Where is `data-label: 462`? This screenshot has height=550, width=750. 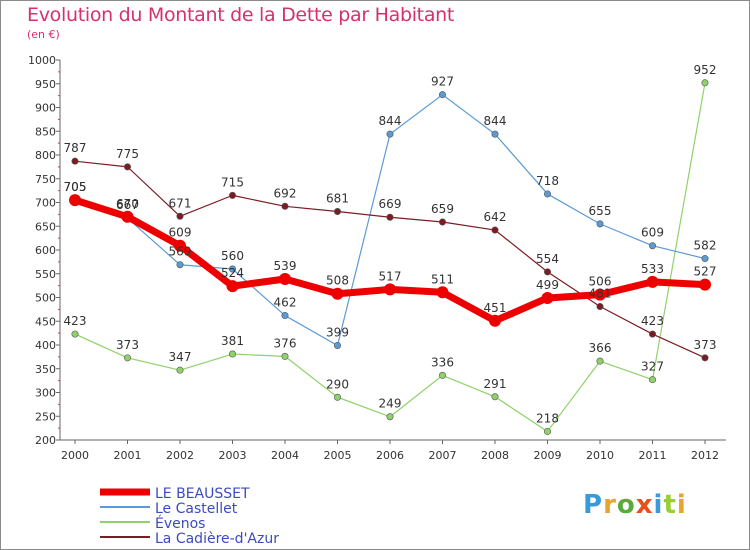
data-label: 462 is located at coordinates (285, 303).